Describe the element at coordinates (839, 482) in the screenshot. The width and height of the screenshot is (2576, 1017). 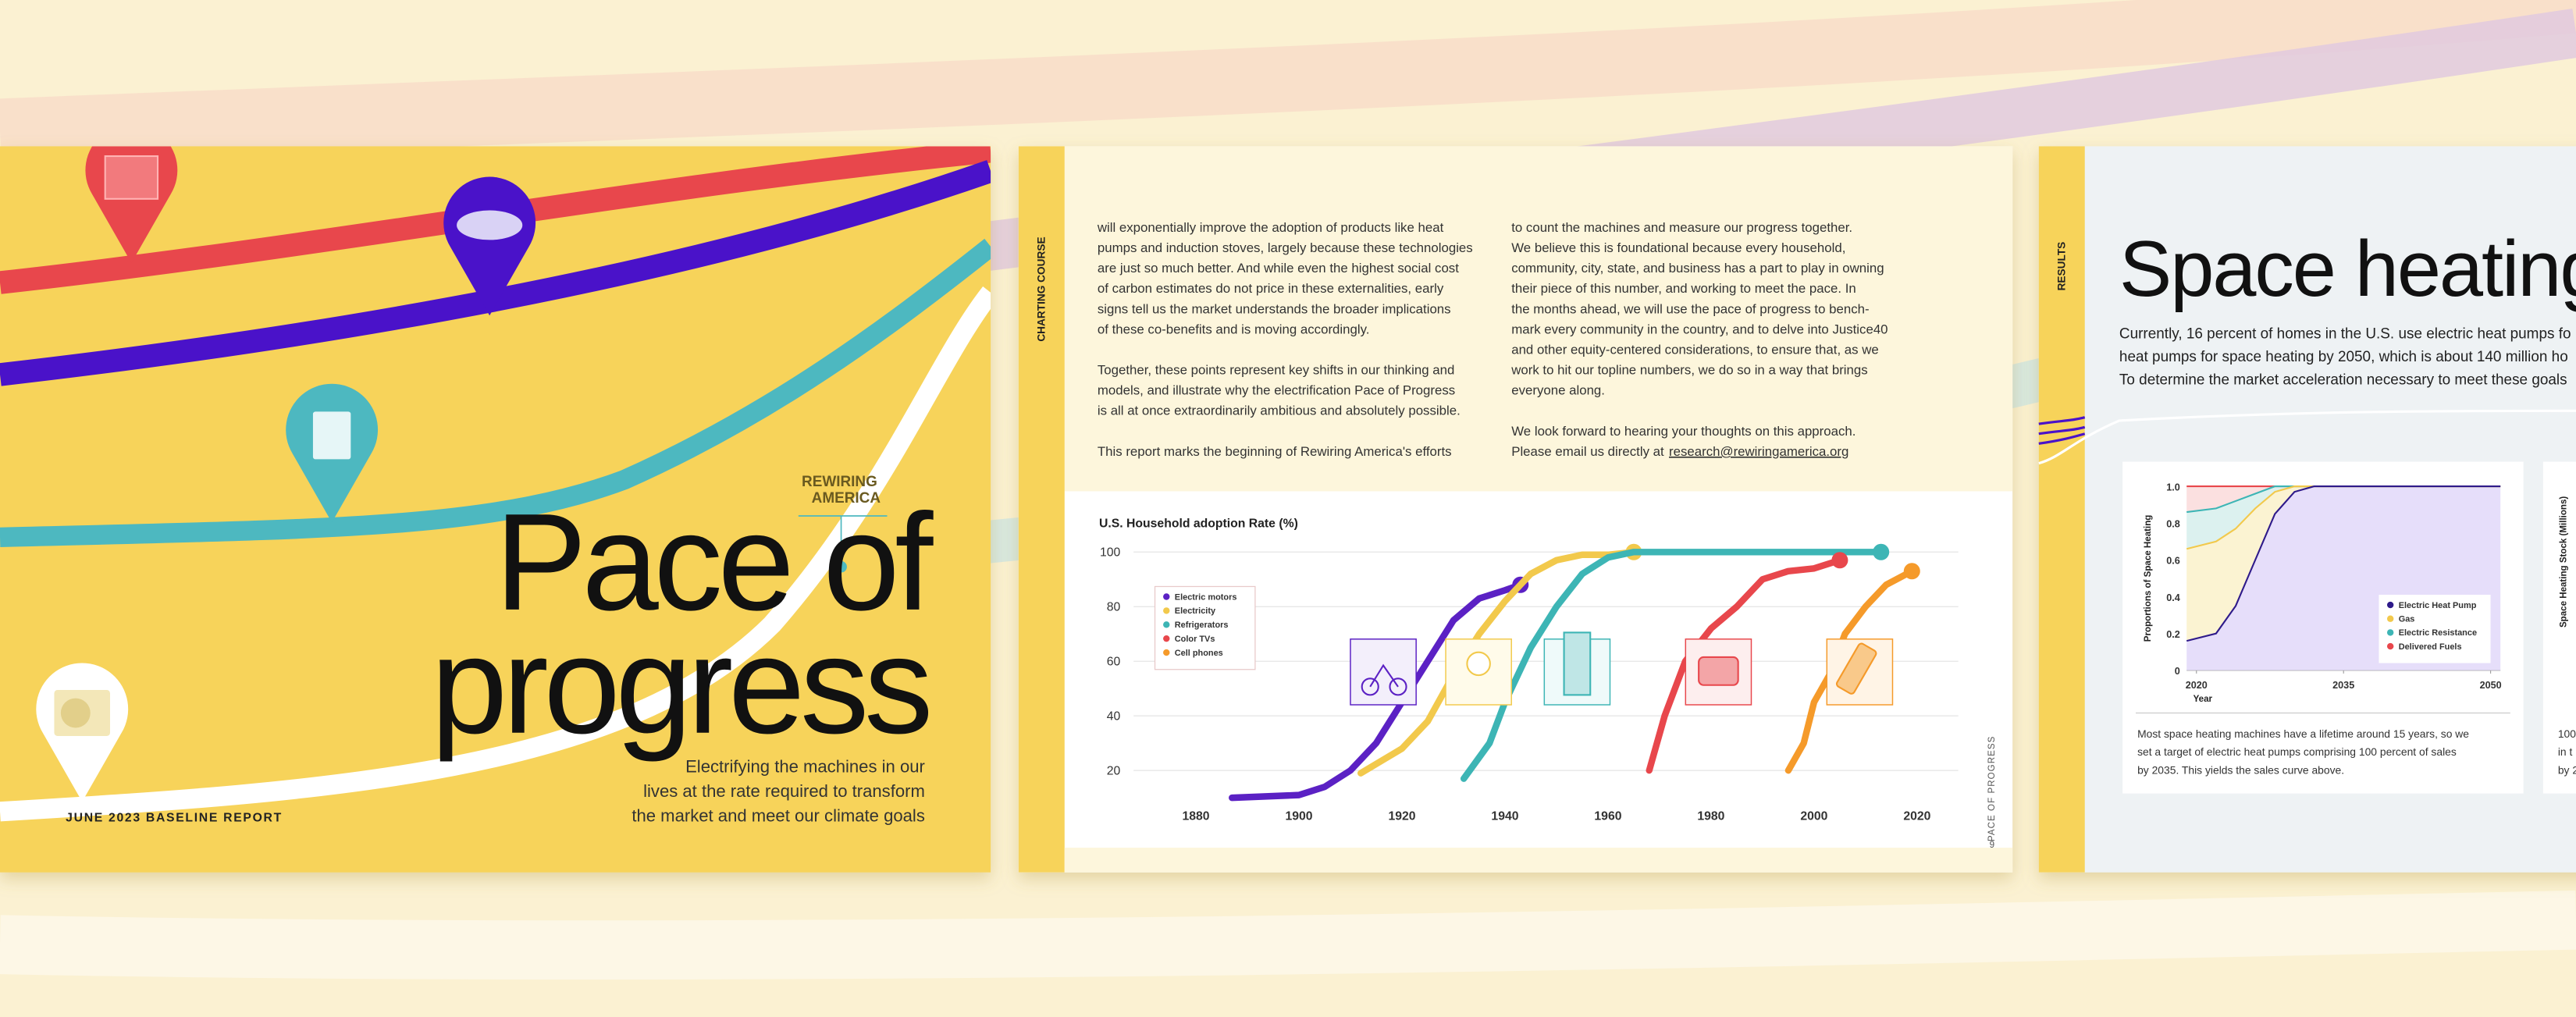
I see `logo-text: REWIRING` at that location.